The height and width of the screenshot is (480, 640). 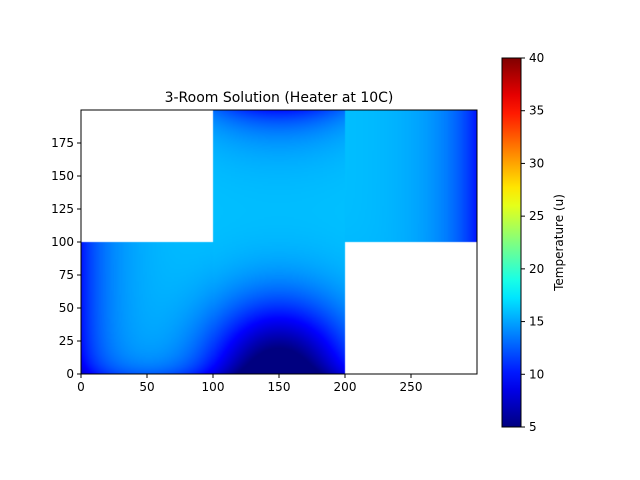 What do you see at coordinates (146, 387) in the screenshot?
I see `x-tick-label: 50` at bounding box center [146, 387].